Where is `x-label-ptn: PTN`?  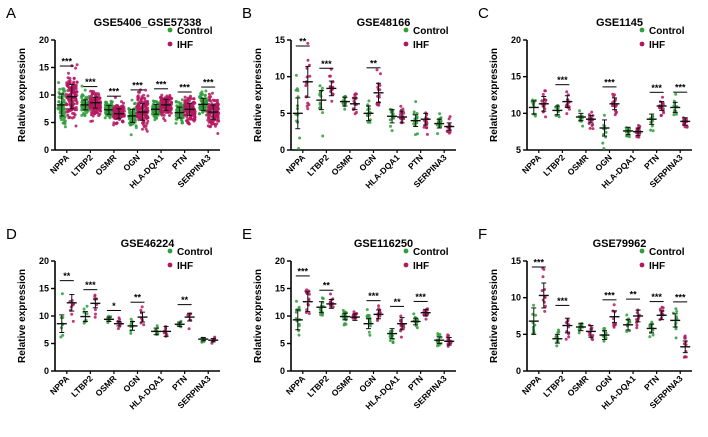
x-label-ptn: PTN is located at coordinates (179, 161).